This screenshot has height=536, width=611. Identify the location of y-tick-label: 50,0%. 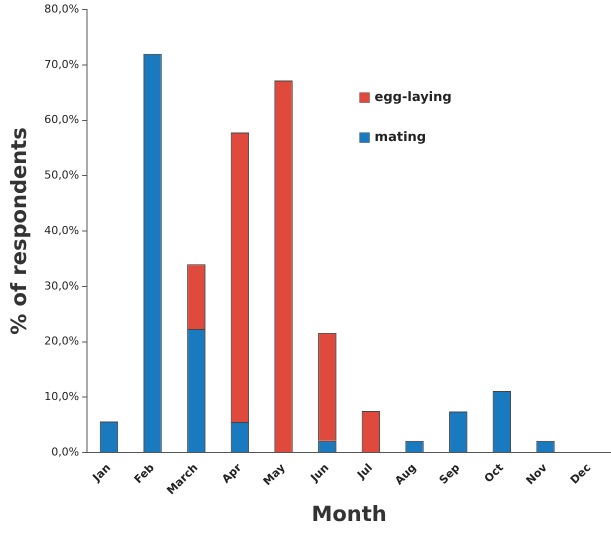
(62, 175).